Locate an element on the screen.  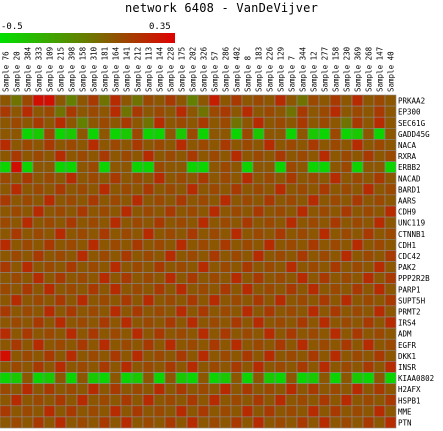
column-label: Sample 402 is located at coordinates (237, 69).